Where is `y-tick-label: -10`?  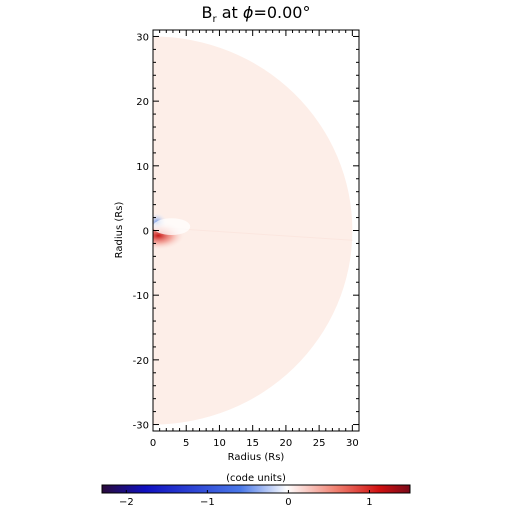 y-tick-label: -10 is located at coordinates (141, 296).